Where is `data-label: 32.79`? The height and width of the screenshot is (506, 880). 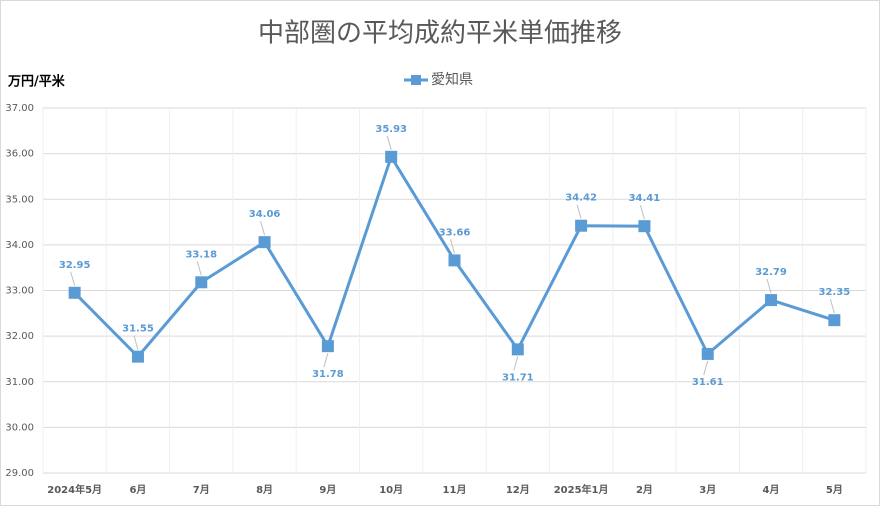 data-label: 32.79 is located at coordinates (771, 272).